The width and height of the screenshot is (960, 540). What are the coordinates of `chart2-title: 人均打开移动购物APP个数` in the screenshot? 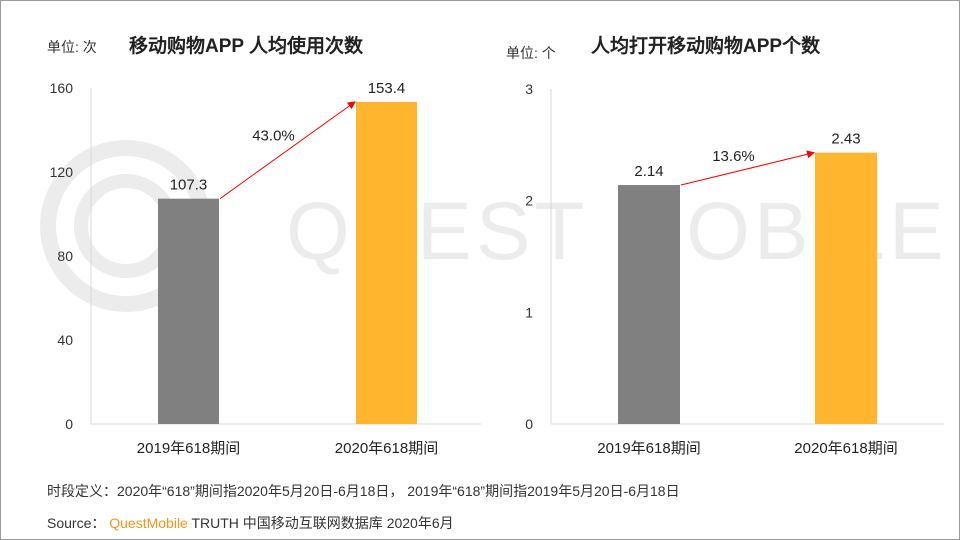 It's located at (706, 46).